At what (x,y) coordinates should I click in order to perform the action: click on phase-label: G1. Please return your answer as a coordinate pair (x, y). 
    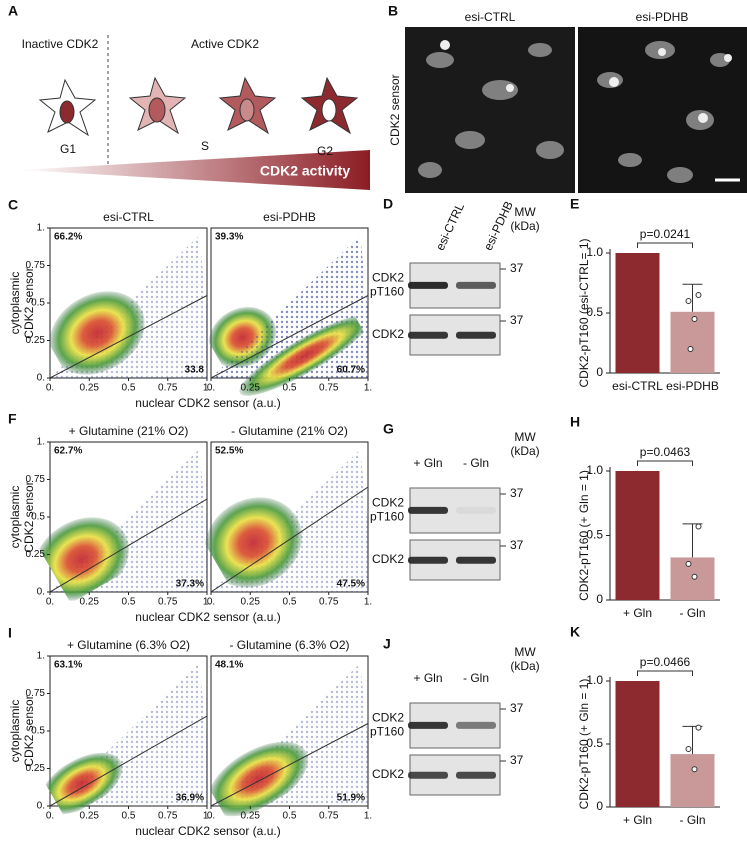
    Looking at the image, I should click on (68, 149).